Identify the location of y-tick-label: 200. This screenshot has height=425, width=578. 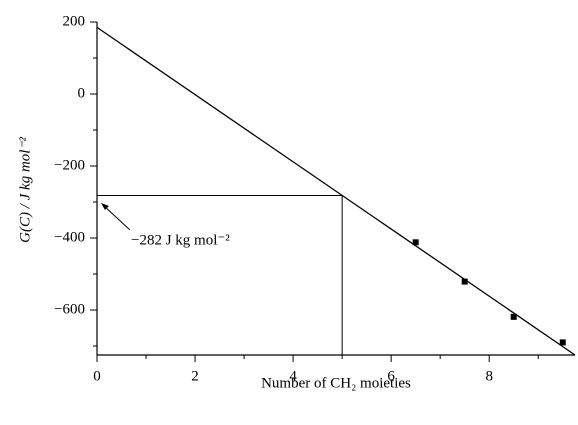
(74, 21).